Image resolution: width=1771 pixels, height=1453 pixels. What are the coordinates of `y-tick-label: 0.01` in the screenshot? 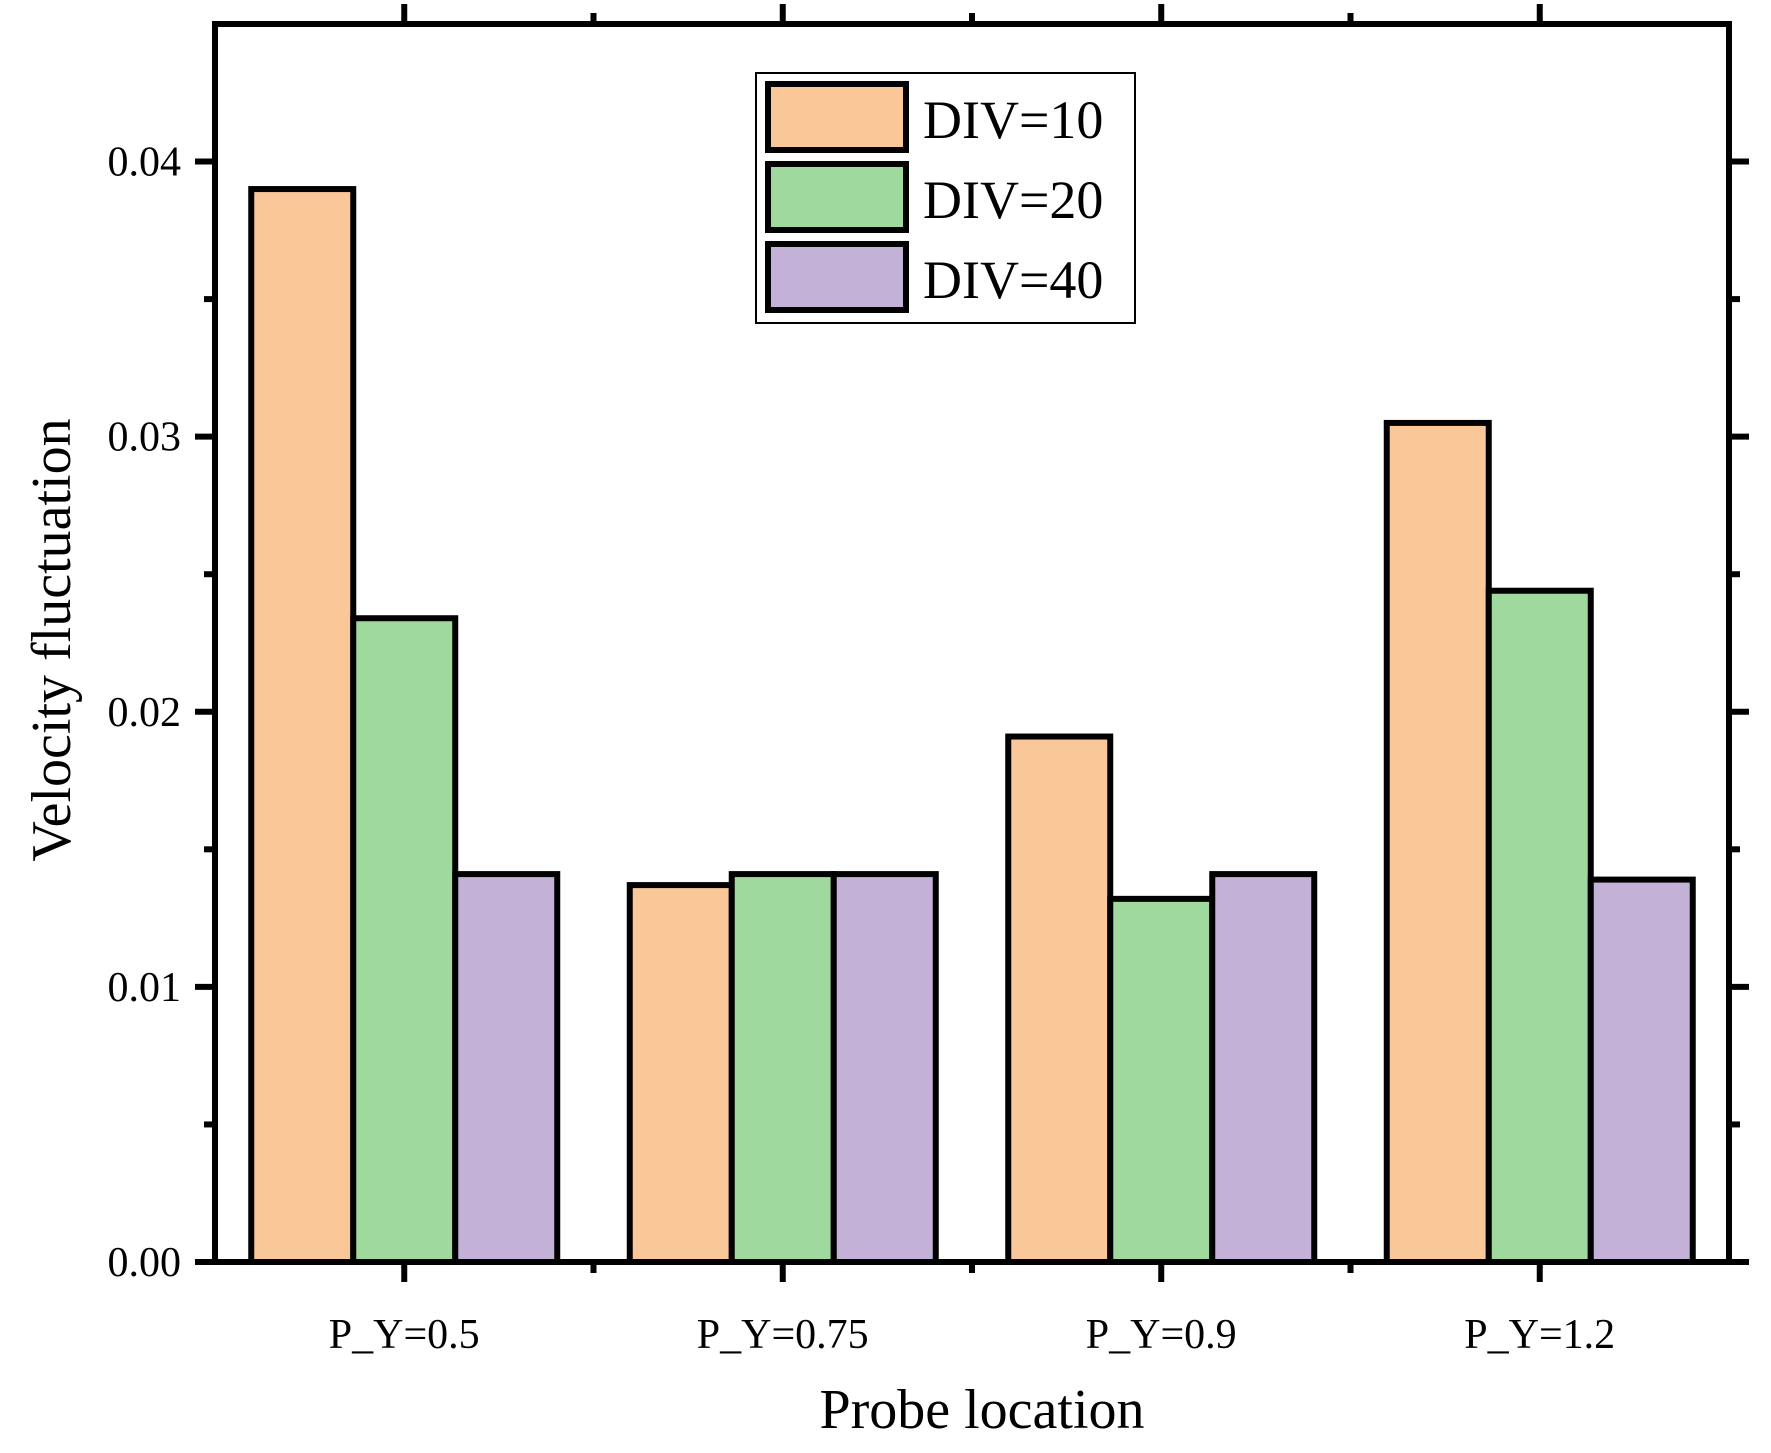 It's located at (145, 988).